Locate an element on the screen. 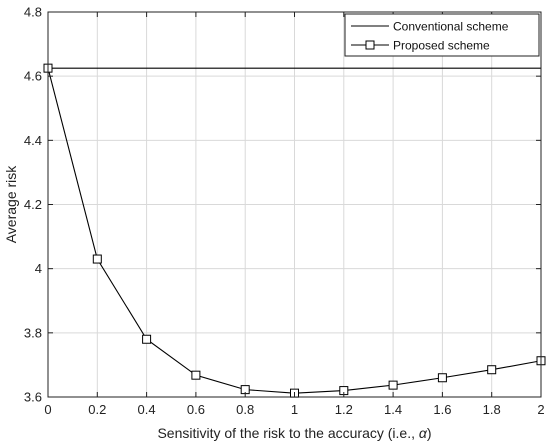  legend-proposed-scheme-marker is located at coordinates (370, 45).